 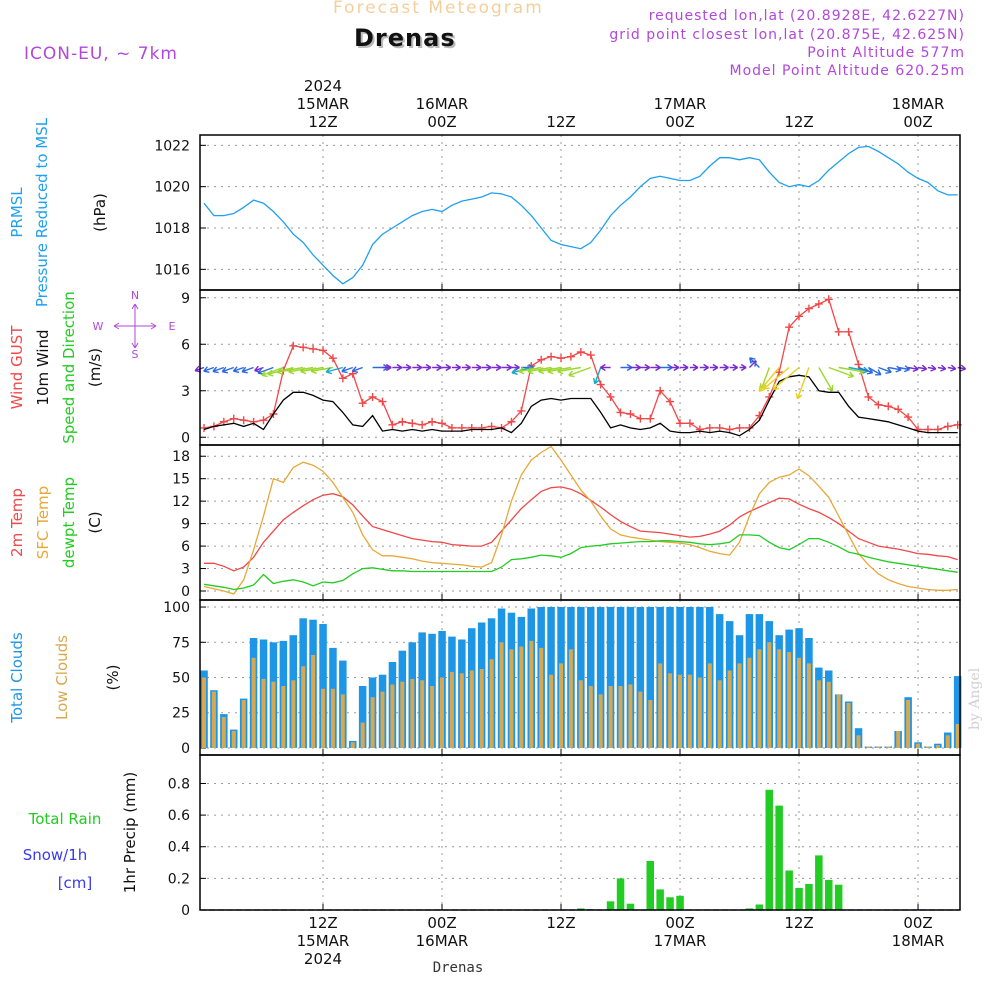 What do you see at coordinates (172, 270) in the screenshot?
I see `y-tick-label: 1016` at bounding box center [172, 270].